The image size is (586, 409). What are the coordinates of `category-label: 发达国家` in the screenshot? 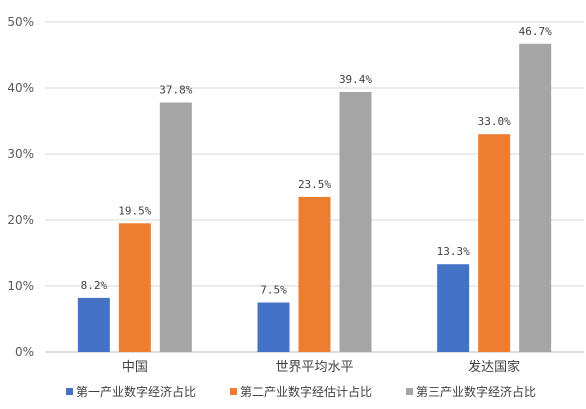 It's located at (494, 367).